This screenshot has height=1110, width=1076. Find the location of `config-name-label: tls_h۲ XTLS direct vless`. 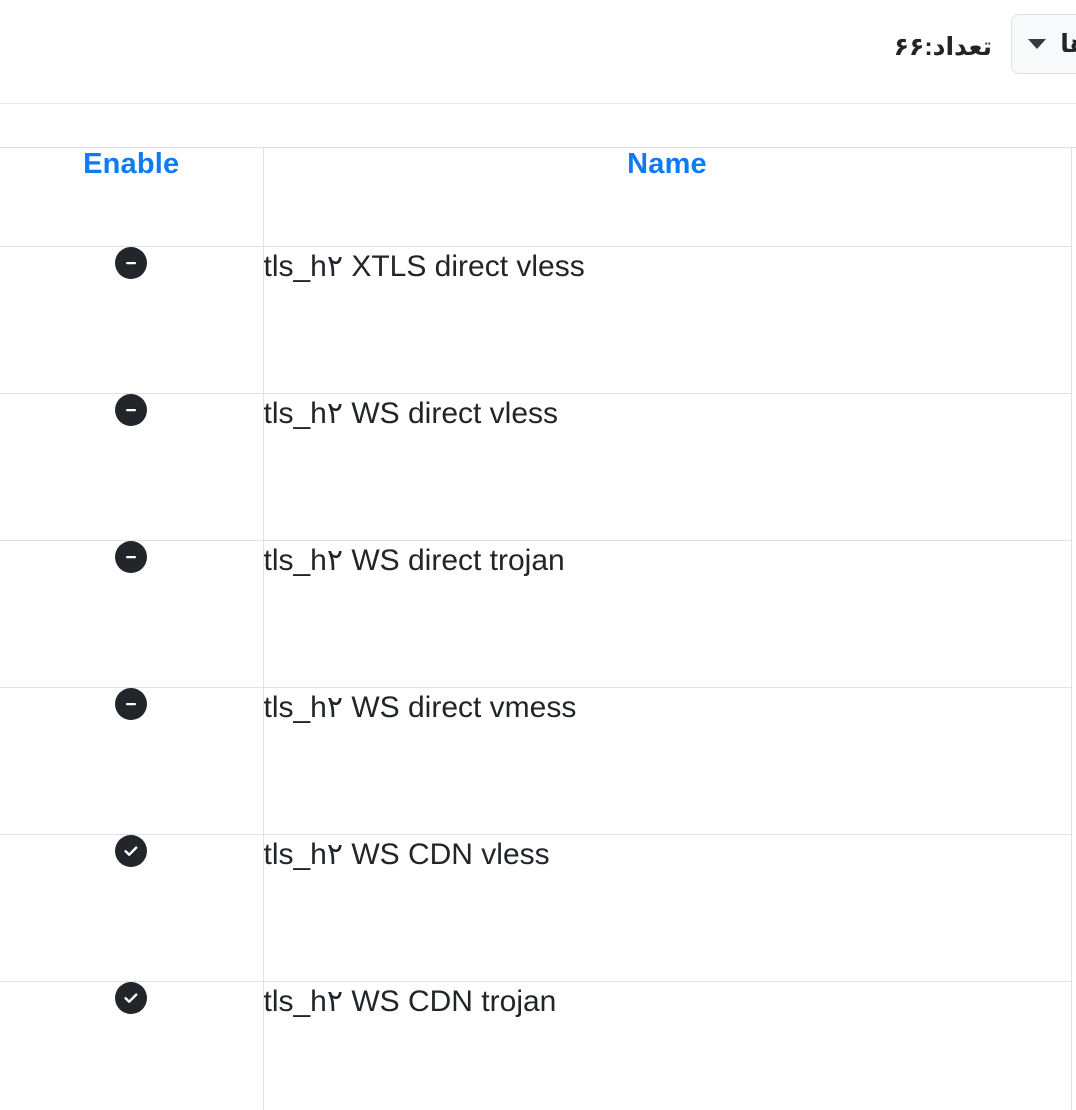

config-name-label: tls_h۲ XTLS direct vless is located at coordinates (424, 266).